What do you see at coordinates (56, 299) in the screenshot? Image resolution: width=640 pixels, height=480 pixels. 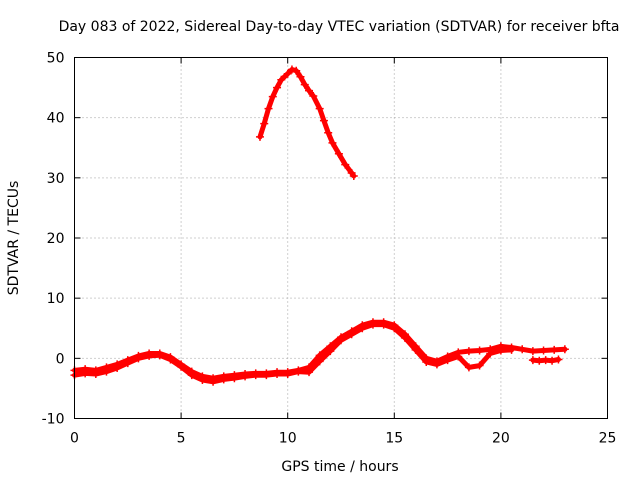 I see `y-tick-label: 10` at bounding box center [56, 299].